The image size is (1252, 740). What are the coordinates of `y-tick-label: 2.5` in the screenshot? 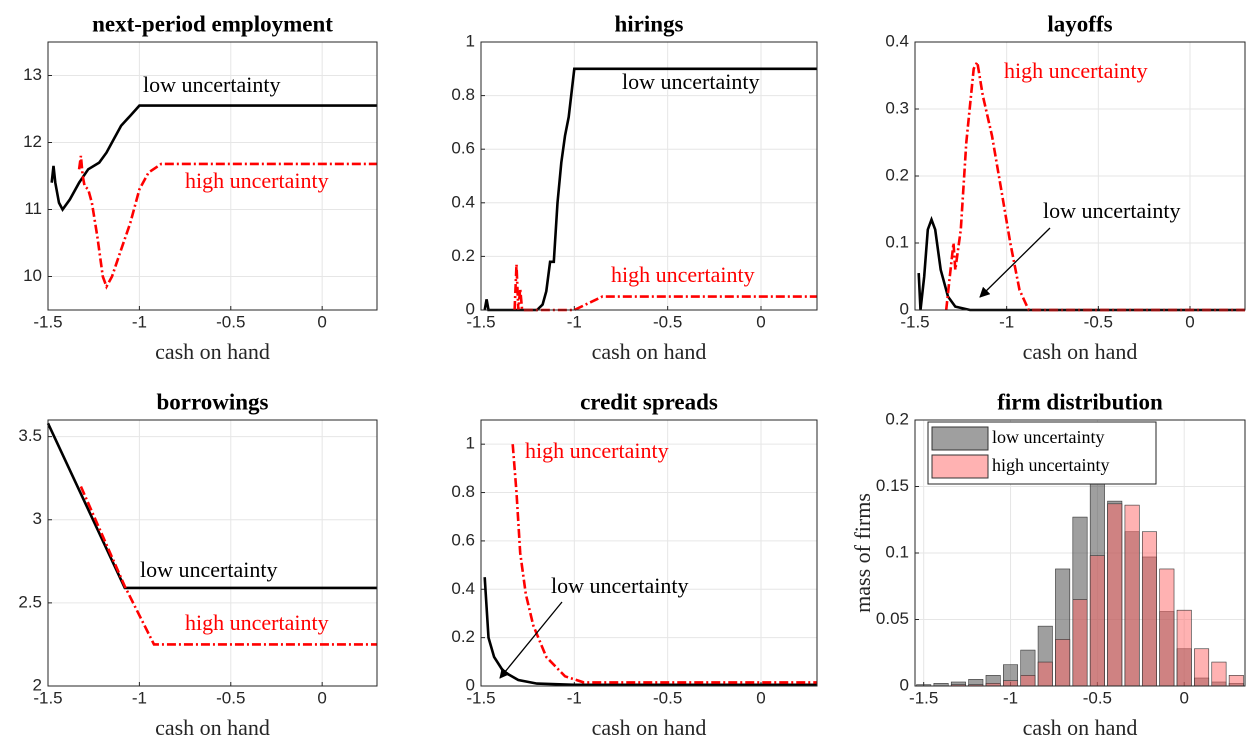 It's located at (30, 601).